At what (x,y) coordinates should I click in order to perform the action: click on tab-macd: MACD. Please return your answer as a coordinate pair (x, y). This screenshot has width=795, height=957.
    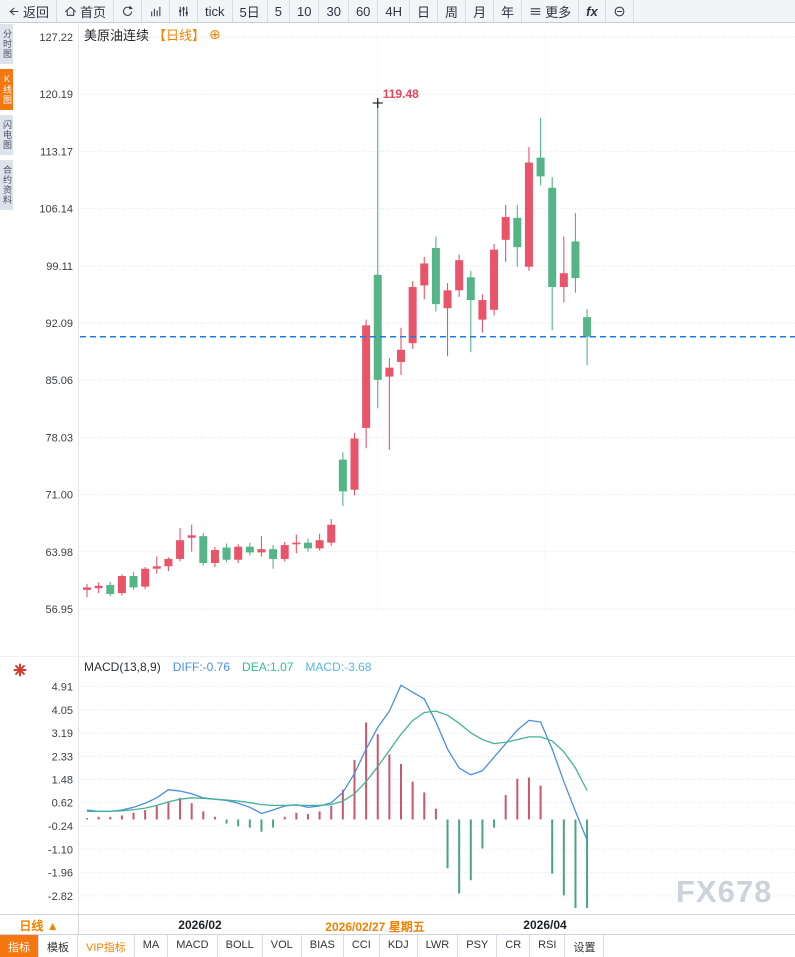
    Looking at the image, I should click on (193, 946).